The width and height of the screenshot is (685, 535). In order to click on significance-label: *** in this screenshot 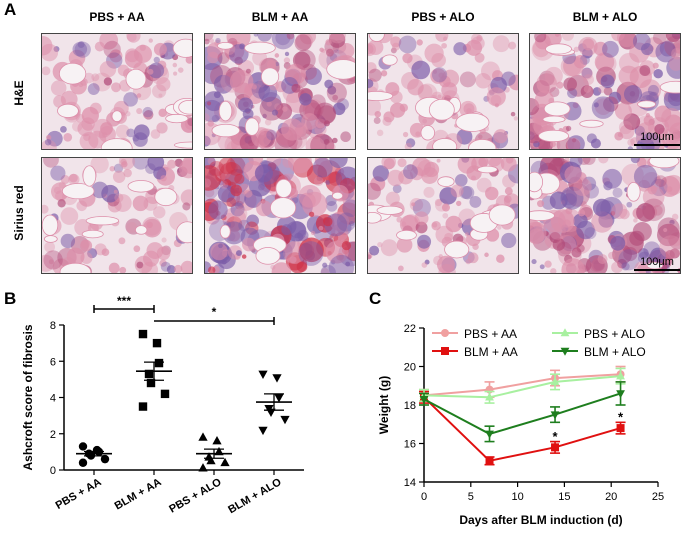, I will do `click(124, 301)`.